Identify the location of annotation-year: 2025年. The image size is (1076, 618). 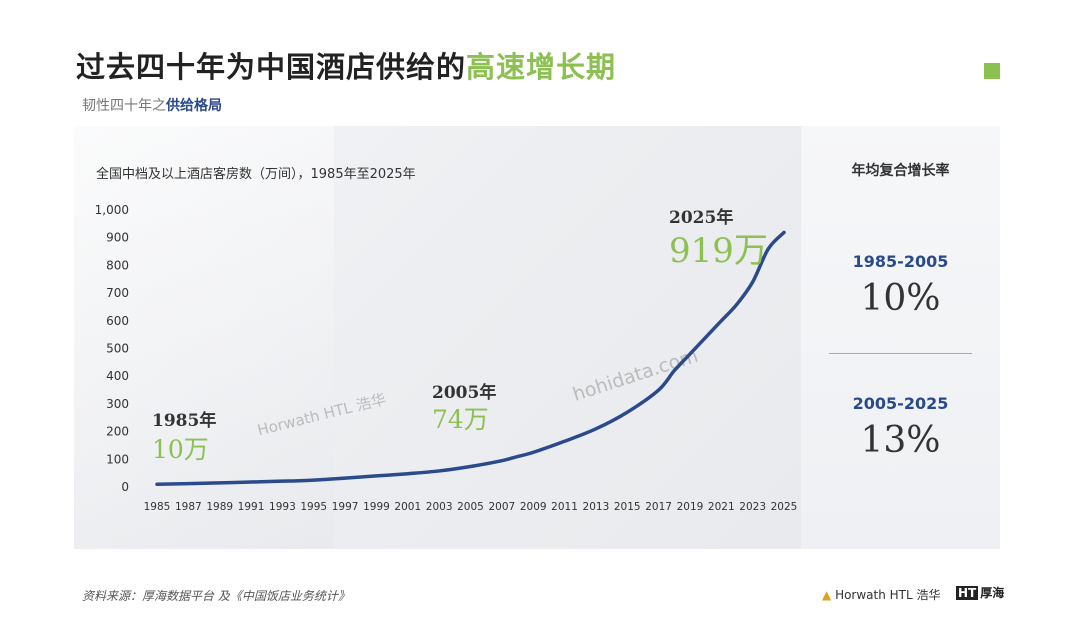
(701, 217).